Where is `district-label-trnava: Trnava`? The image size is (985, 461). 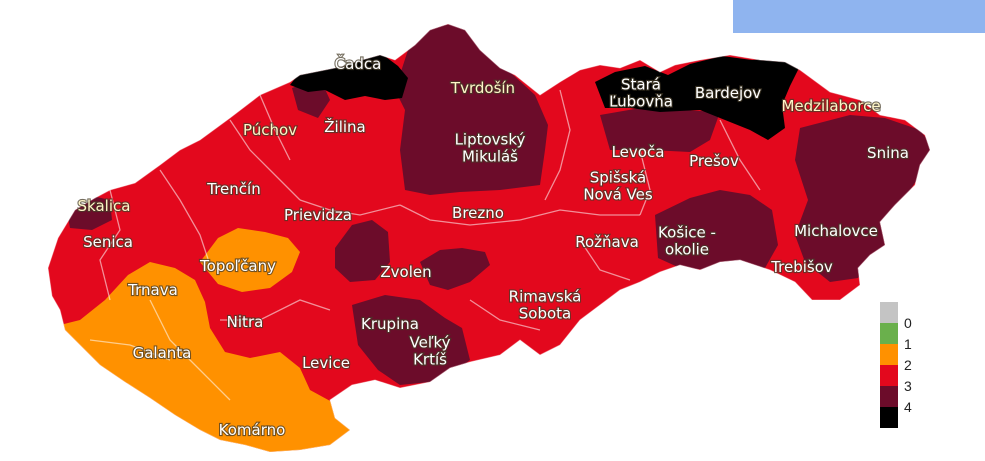
district-label-trnava: Trnava is located at coordinates (152, 290).